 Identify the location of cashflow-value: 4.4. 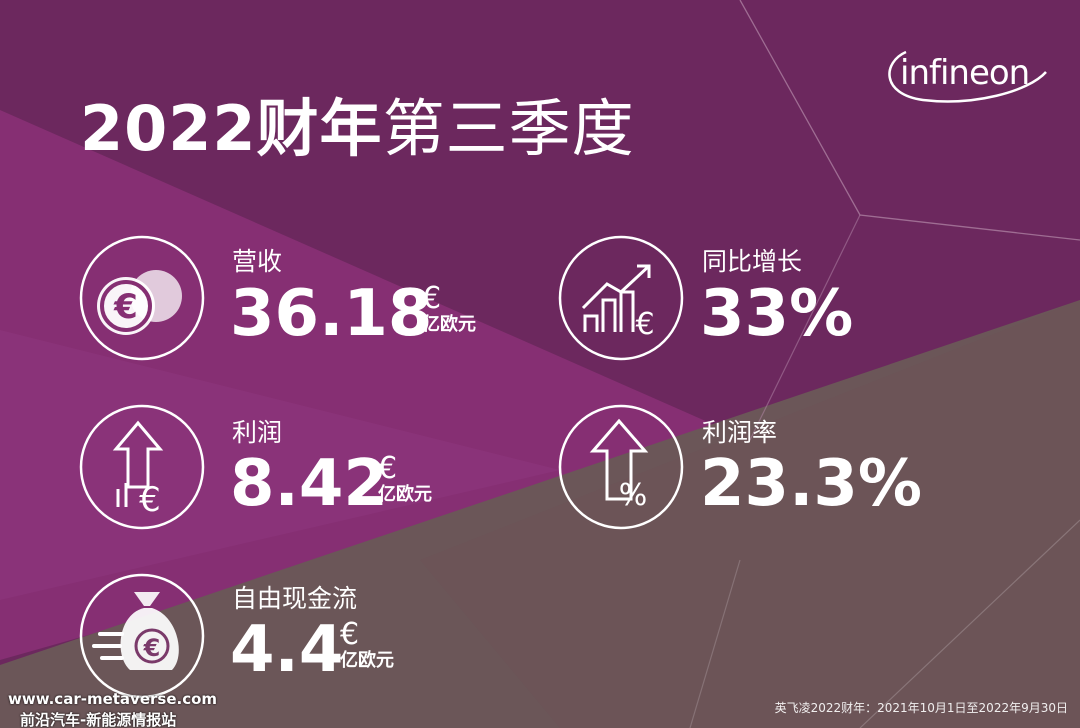
(287, 650).